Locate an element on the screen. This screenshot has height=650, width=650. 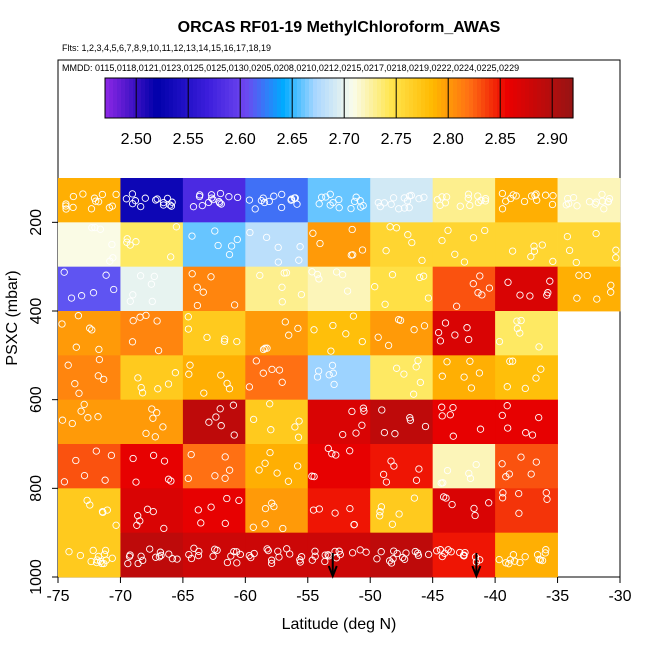
colorbar-tick-label: 2.75 is located at coordinates (396, 139).